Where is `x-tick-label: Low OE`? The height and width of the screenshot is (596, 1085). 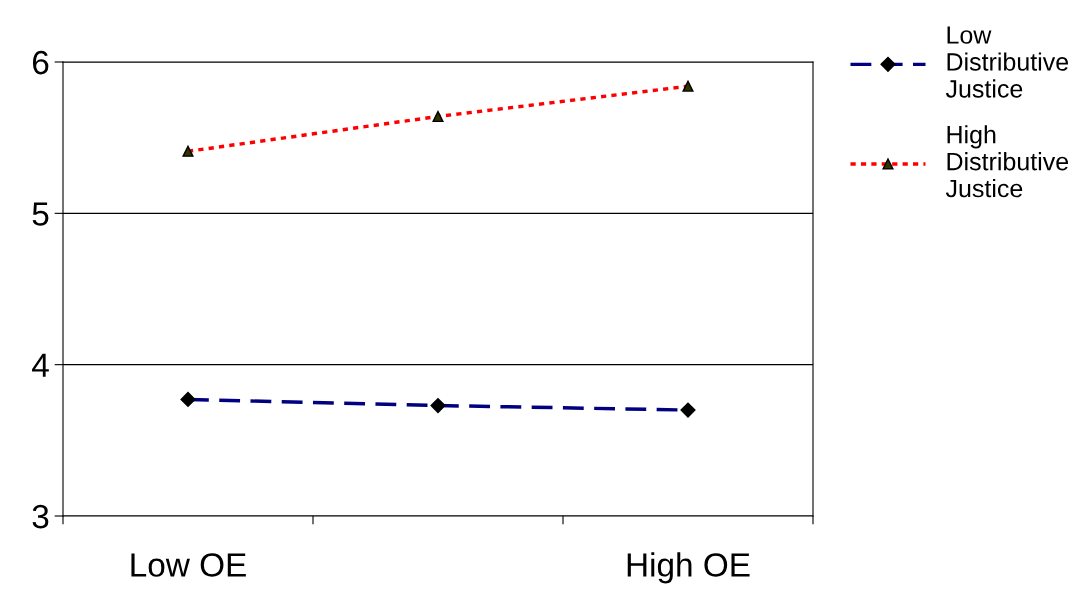
x-tick-label: Low OE is located at coordinates (188, 565).